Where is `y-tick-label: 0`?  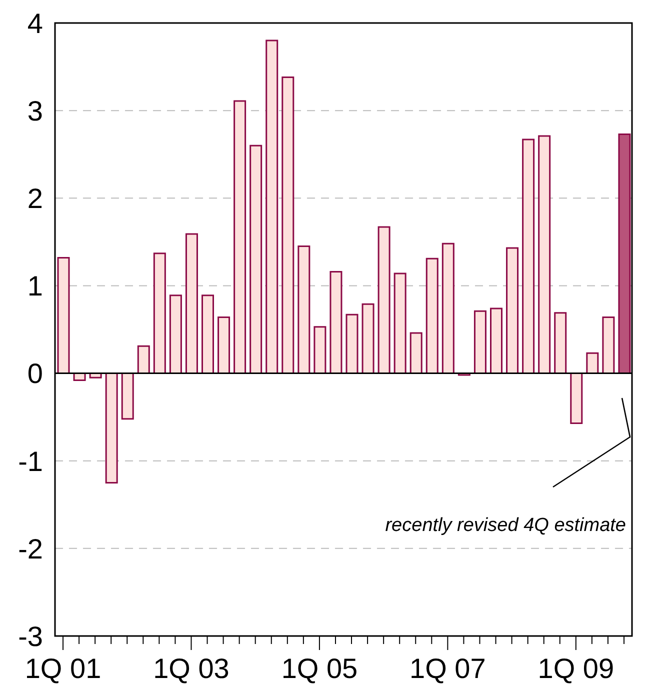 y-tick-label: 0 is located at coordinates (35, 374).